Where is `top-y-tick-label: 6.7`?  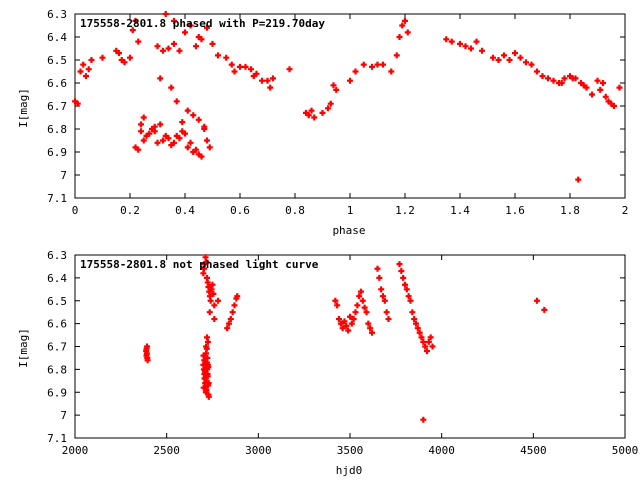 top-y-tick-label: 6.7 is located at coordinates (57, 106).